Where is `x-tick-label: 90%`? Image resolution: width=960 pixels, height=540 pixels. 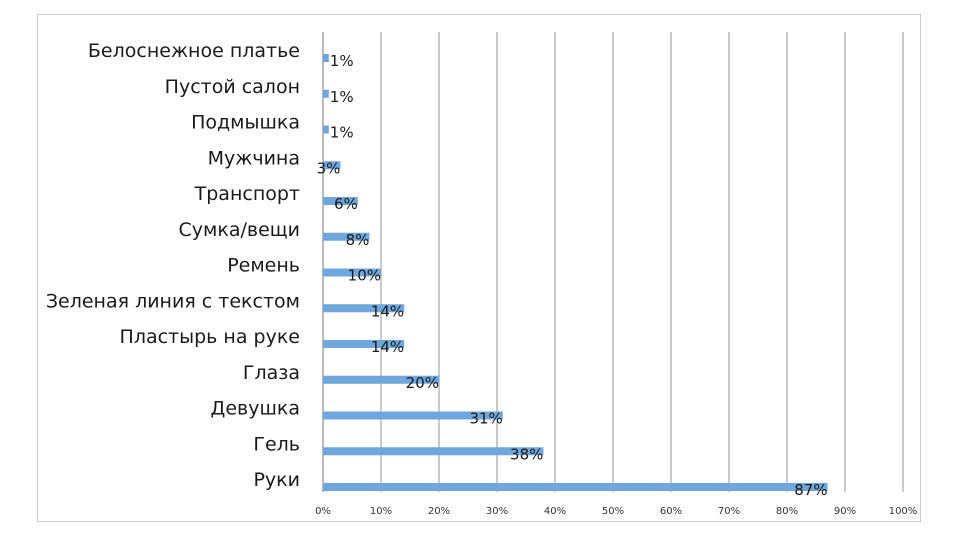 x-tick-label: 90% is located at coordinates (845, 511).